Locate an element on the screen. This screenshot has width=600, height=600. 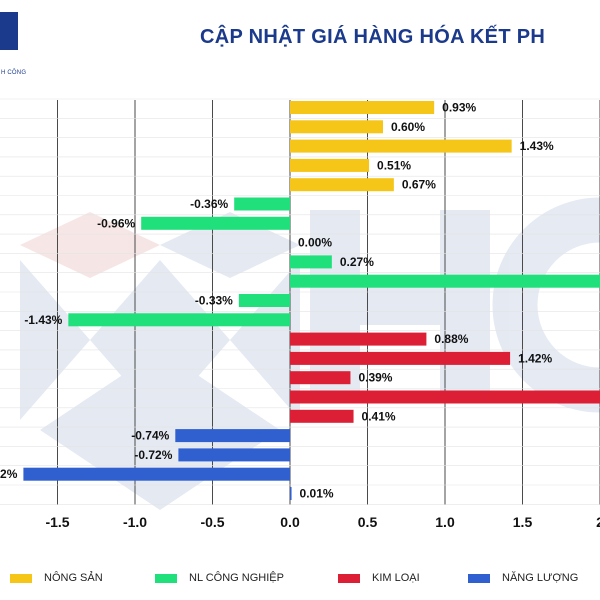
data-label-nang_luong-2: 2% is located at coordinates (9, 474).